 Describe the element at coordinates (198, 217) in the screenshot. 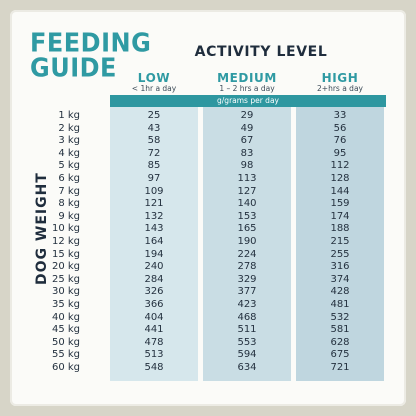

I see `table-row: 9 kg 132 153 174` at that location.